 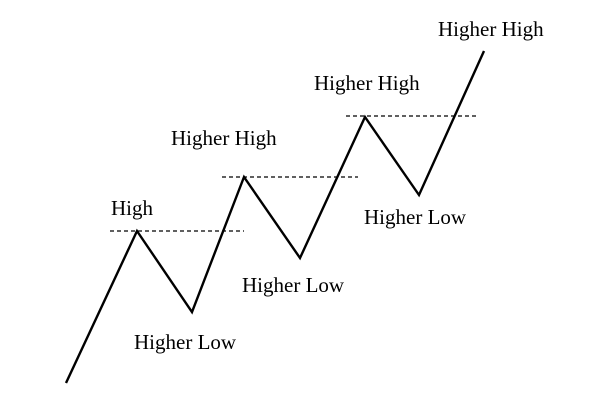 I want to click on label-higher-low-2: Higher Low, so click(x=293, y=285).